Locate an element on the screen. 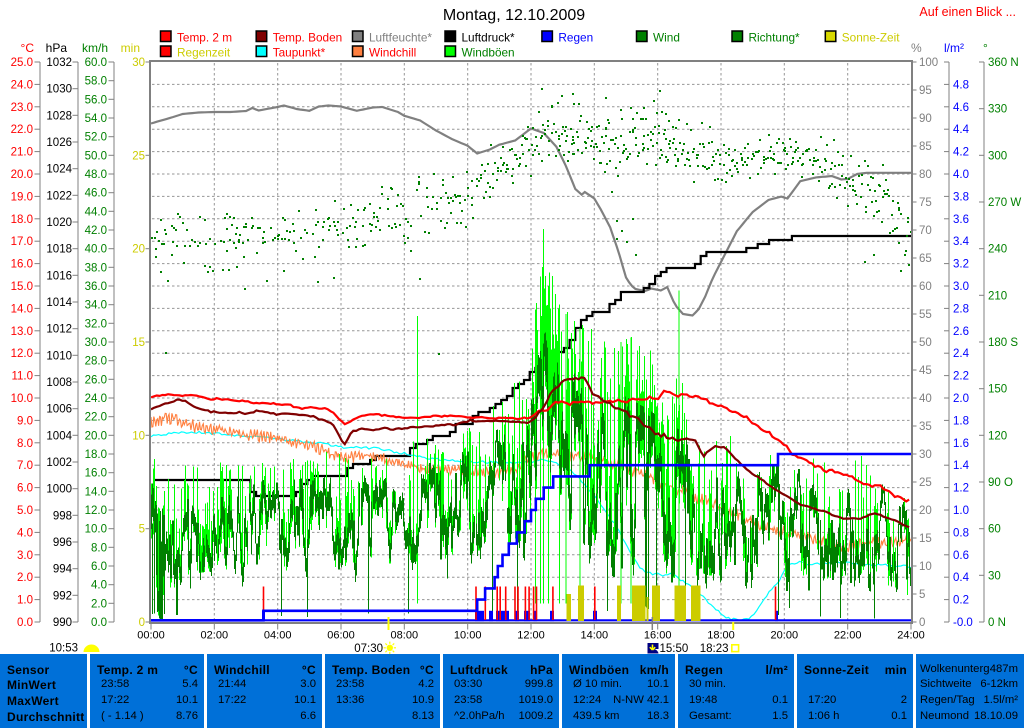 The width and height of the screenshot is (1024, 728). svg-text: 36.0 is located at coordinates (96, 287).